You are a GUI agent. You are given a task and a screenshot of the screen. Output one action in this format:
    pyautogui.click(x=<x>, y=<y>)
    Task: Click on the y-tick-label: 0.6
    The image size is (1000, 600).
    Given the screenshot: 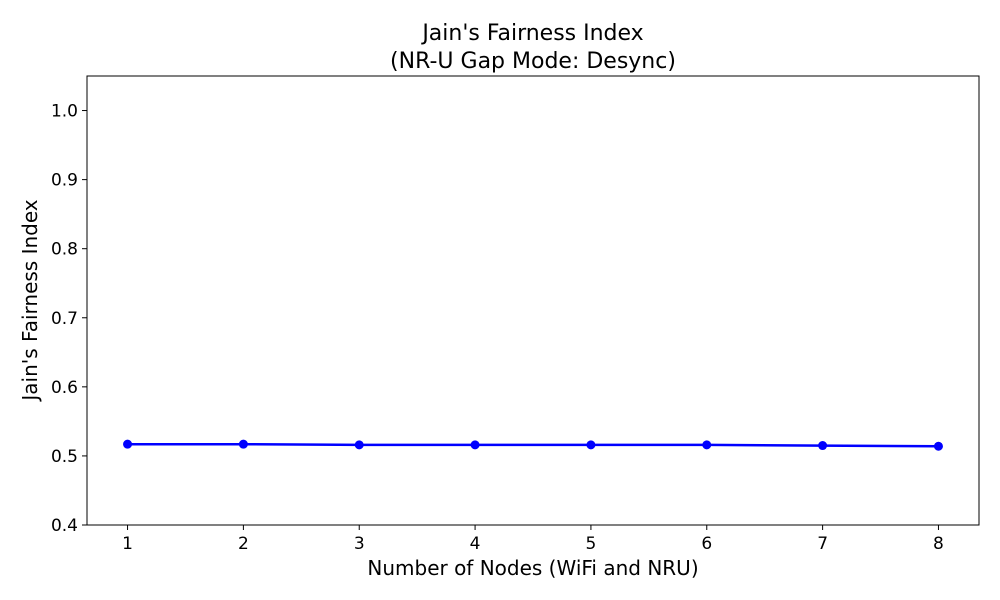 What is the action you would take?
    pyautogui.click(x=64, y=388)
    